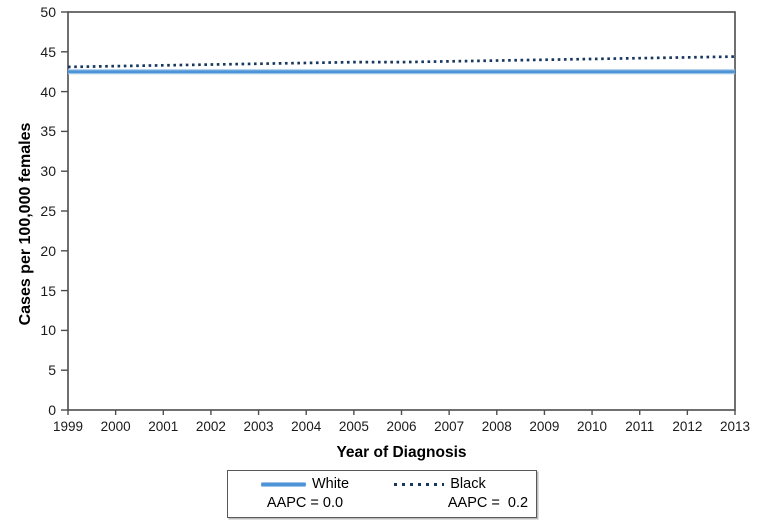 This screenshot has width=760, height=525. I want to click on y-tick-label: 45, so click(48, 51).